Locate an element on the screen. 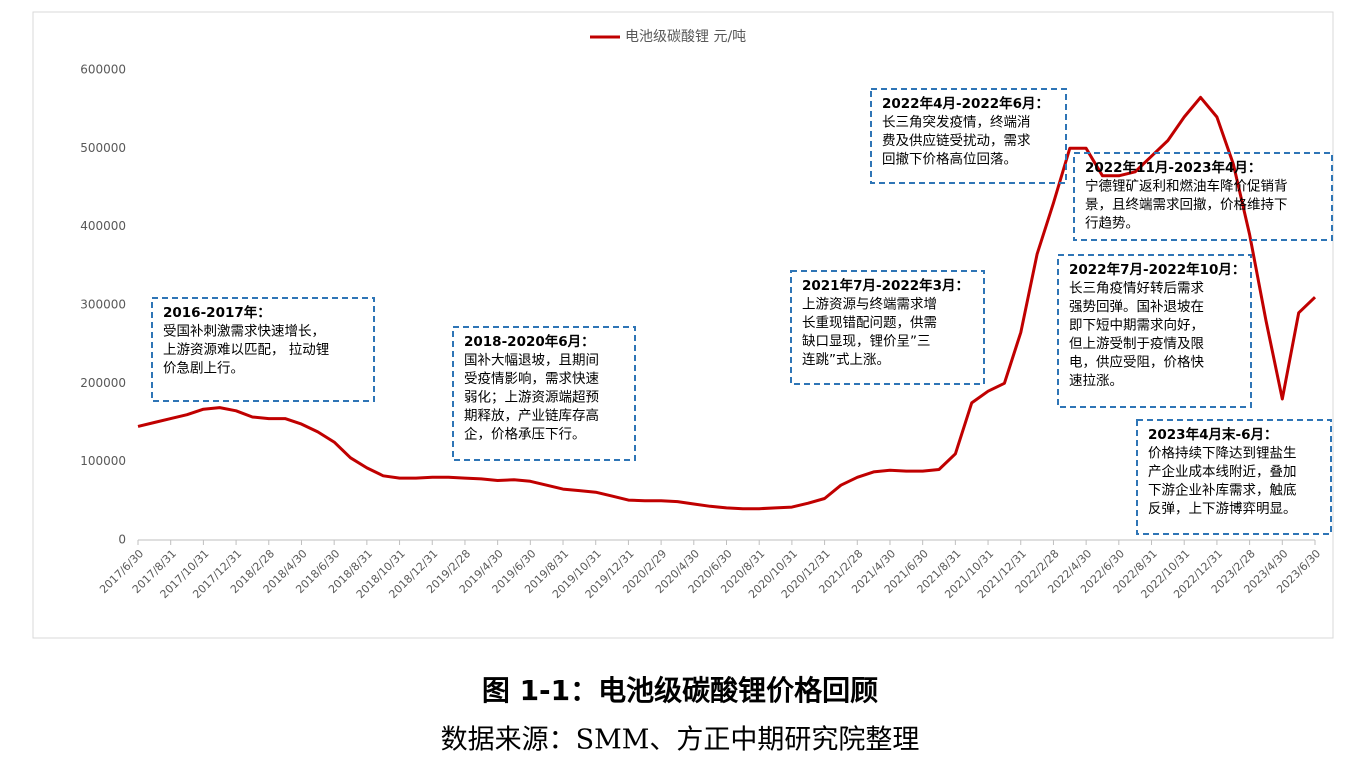 This screenshot has height=766, width=1359. y-tick-label: 600000 is located at coordinates (103, 70).